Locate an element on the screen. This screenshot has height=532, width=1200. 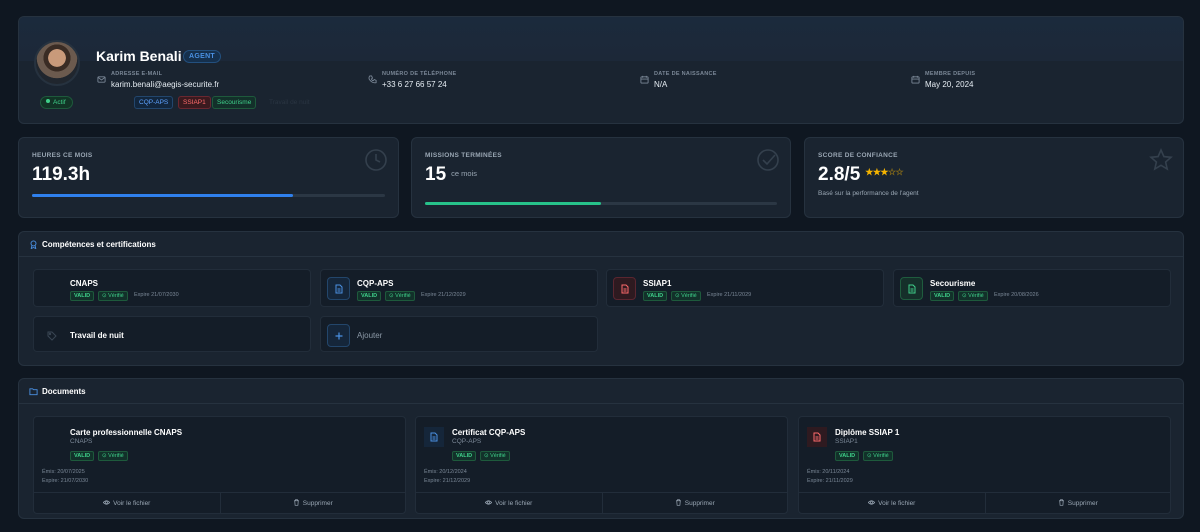
add-skill-button: Ajouter is located at coordinates (459, 334).